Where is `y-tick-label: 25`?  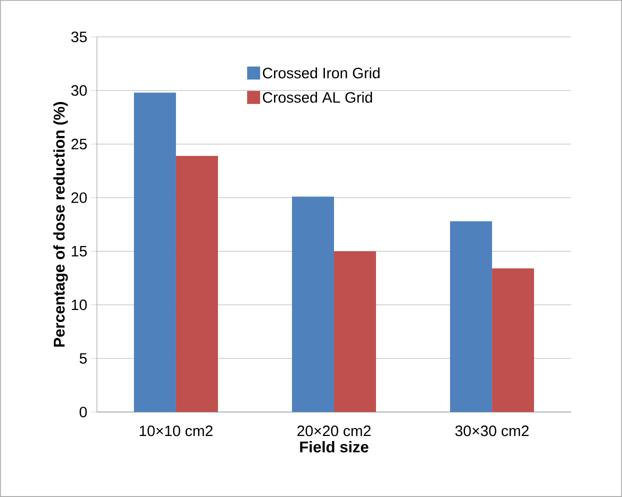
y-tick-label: 25 is located at coordinates (79, 144).